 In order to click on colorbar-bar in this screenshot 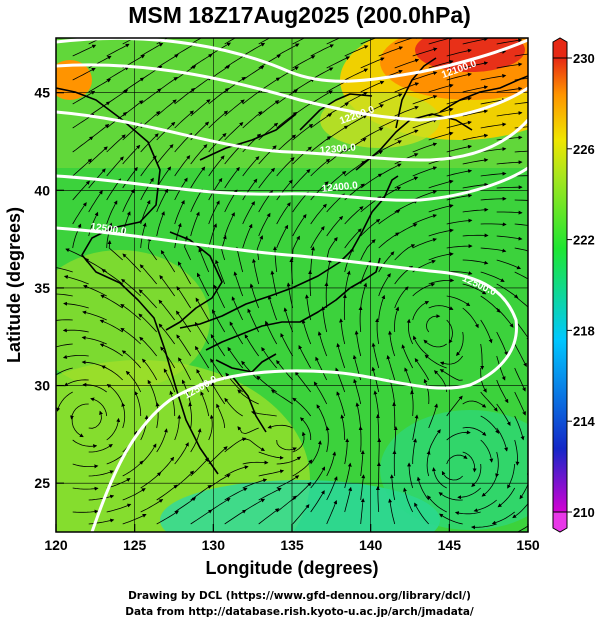, I will do `click(560, 285)`.